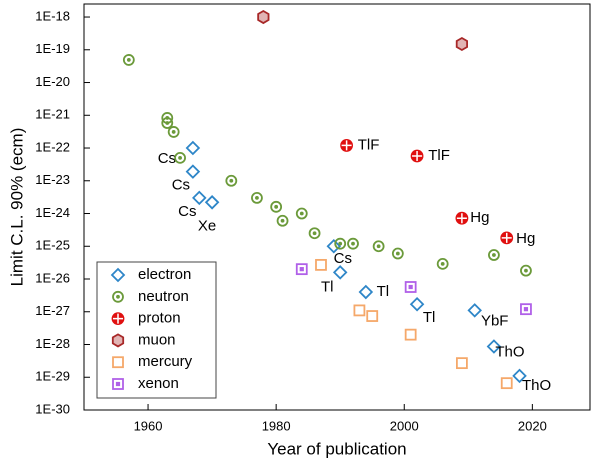  What do you see at coordinates (16, 207) in the screenshot?
I see `y-axis-label: Limit C.L. 90% (ecm)` at bounding box center [16, 207].